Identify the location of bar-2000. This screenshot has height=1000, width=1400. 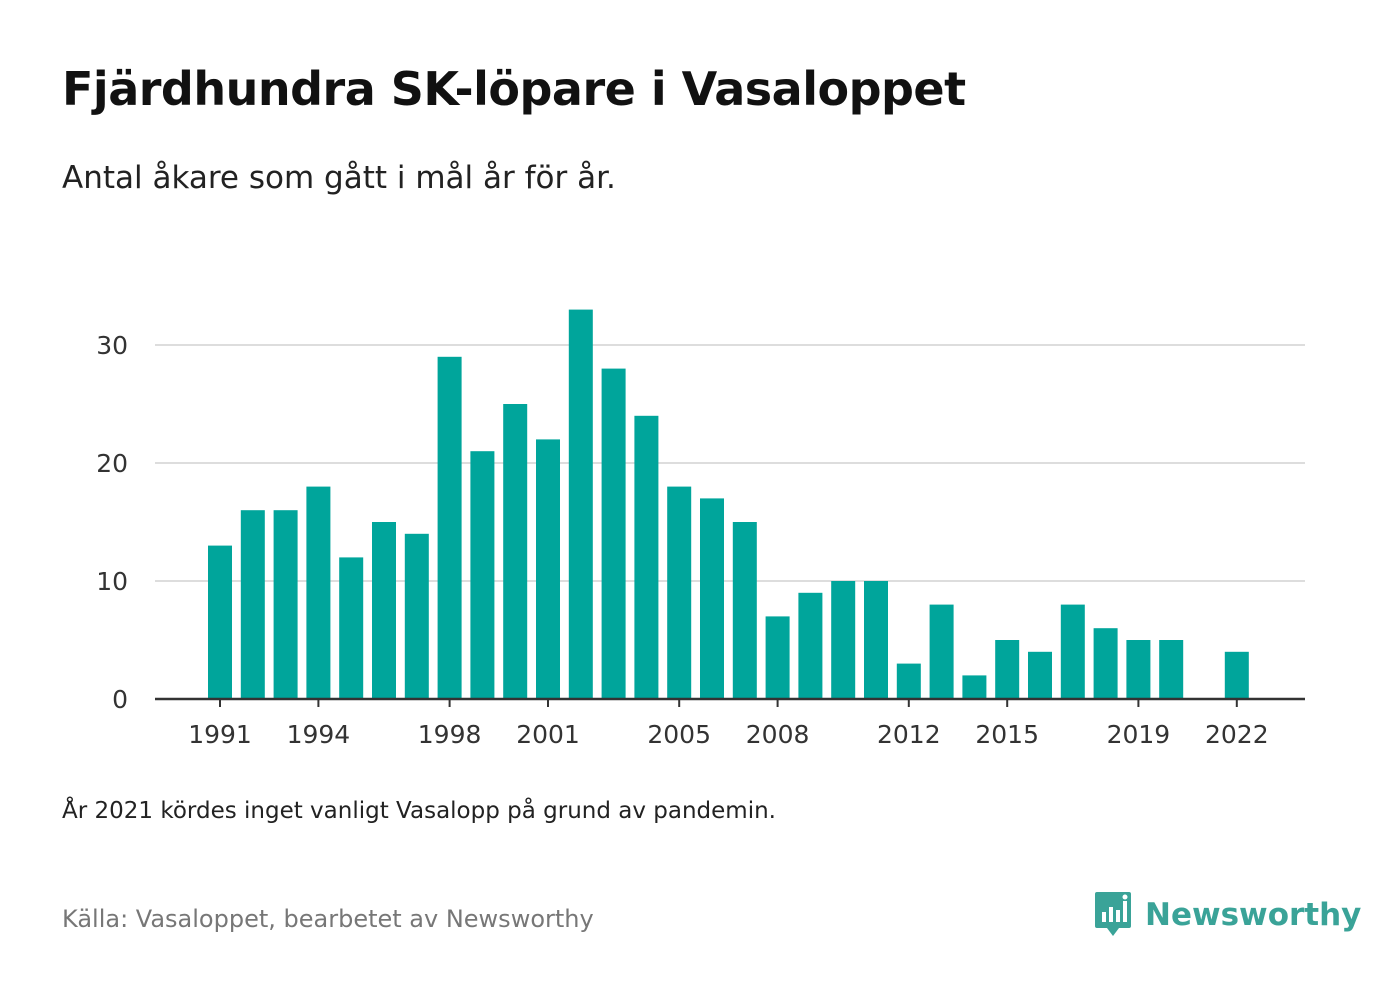
(515, 551).